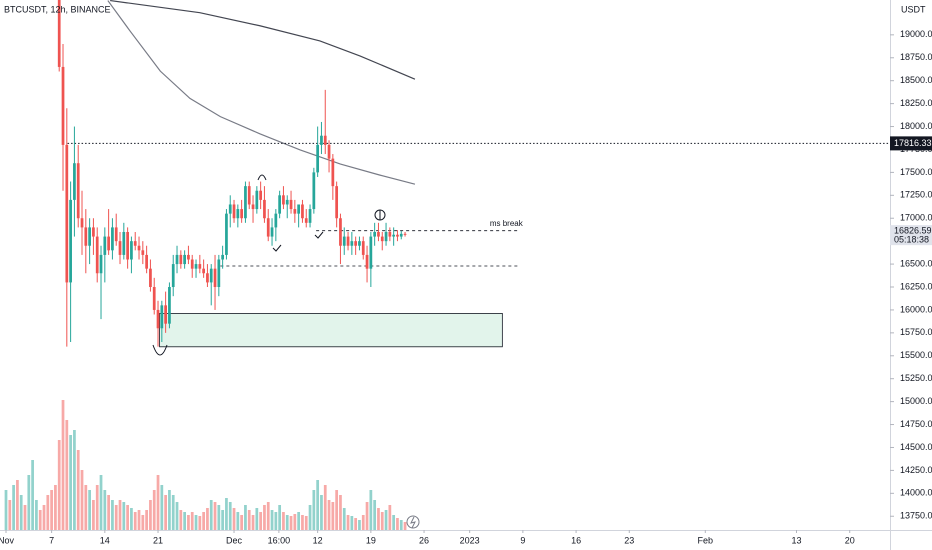 The width and height of the screenshot is (932, 550). I want to click on x-tick-label: 20, so click(850, 540).